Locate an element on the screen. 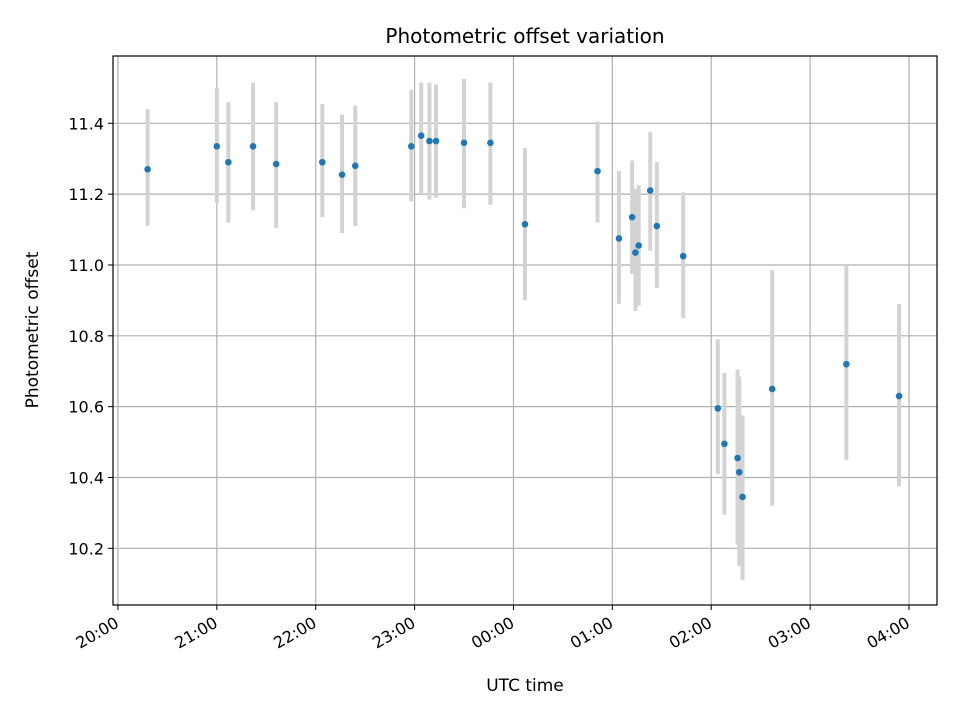  y-axis-ticks: 10.2 10.4 10.6 10.8 11.0 11.2 11.4 is located at coordinates (90, 336).